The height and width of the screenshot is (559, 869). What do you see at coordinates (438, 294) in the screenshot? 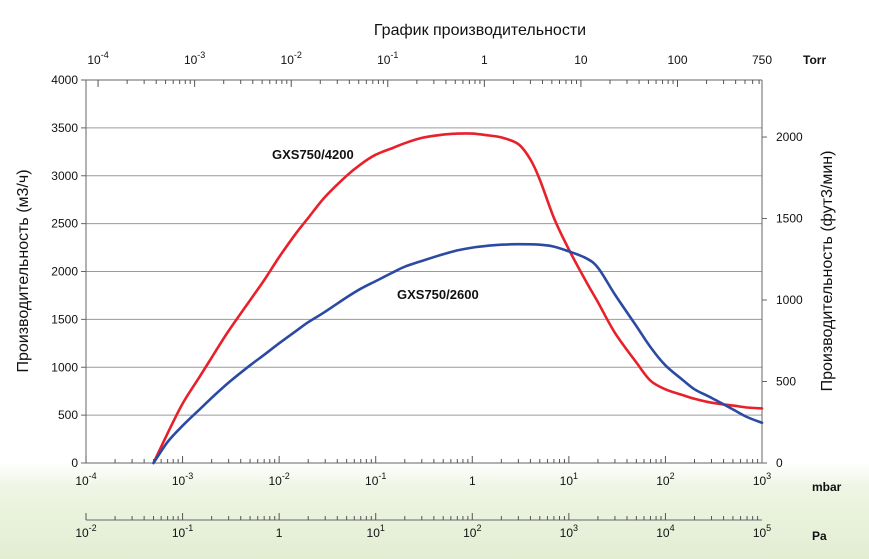
I see `series-label-gxs750-2600: GXS750/2600` at bounding box center [438, 294].